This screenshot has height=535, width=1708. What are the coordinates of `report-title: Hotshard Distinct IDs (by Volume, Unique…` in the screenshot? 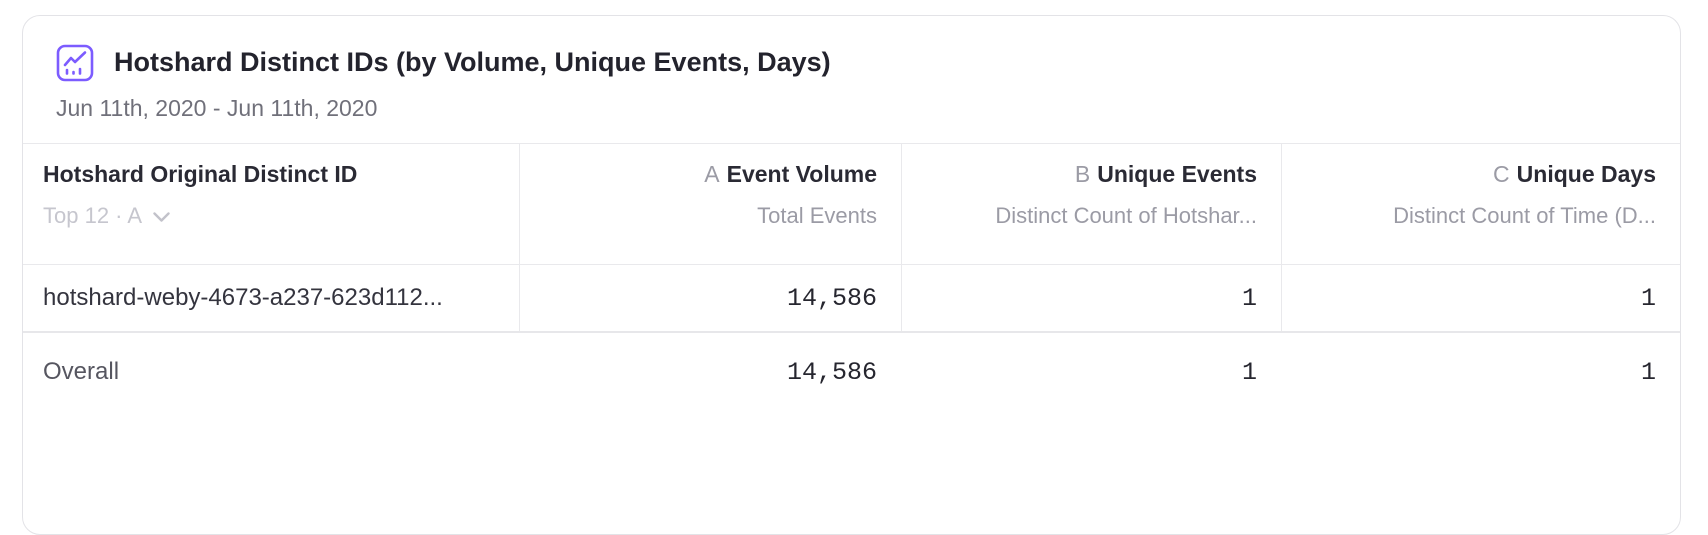 It's located at (472, 62).